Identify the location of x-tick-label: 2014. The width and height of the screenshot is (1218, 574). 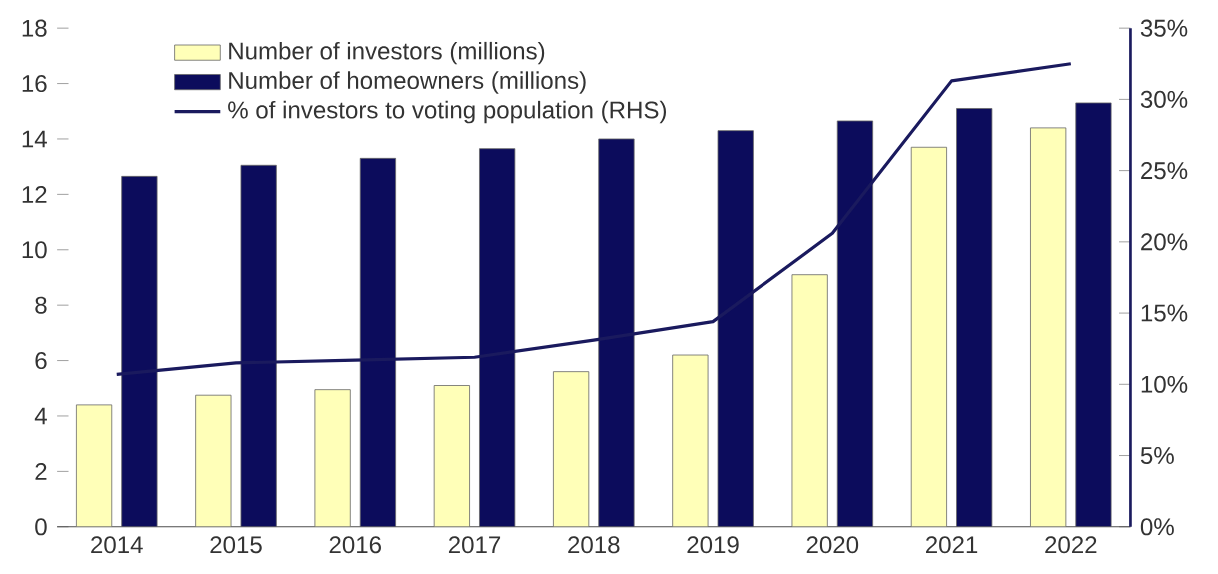
(117, 545).